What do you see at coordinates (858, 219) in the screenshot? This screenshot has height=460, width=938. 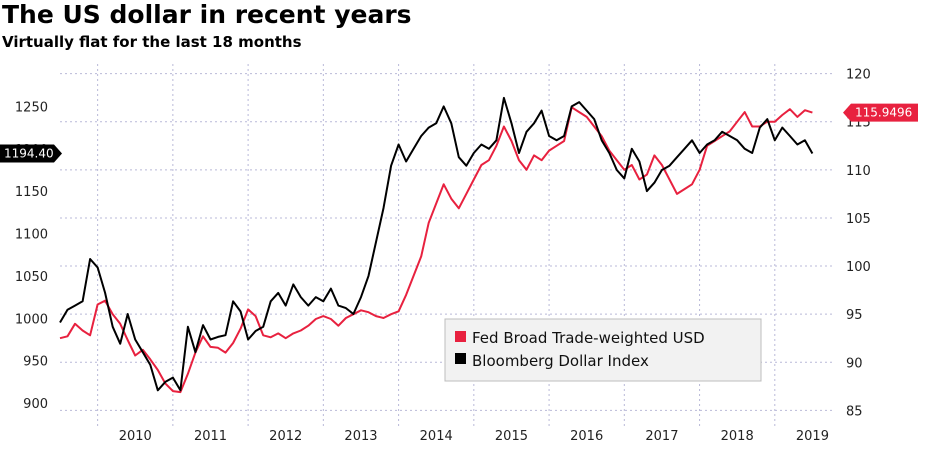 I see `right-tick-label: 105` at bounding box center [858, 219].